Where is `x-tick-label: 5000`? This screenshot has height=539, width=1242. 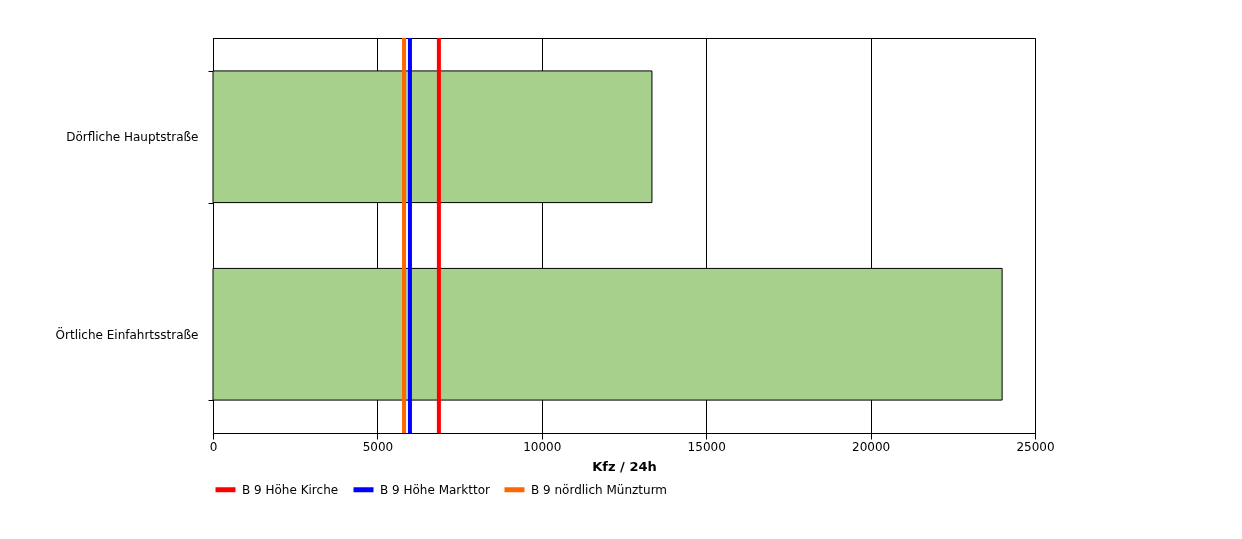
x-tick-label: 5000 is located at coordinates (378, 446).